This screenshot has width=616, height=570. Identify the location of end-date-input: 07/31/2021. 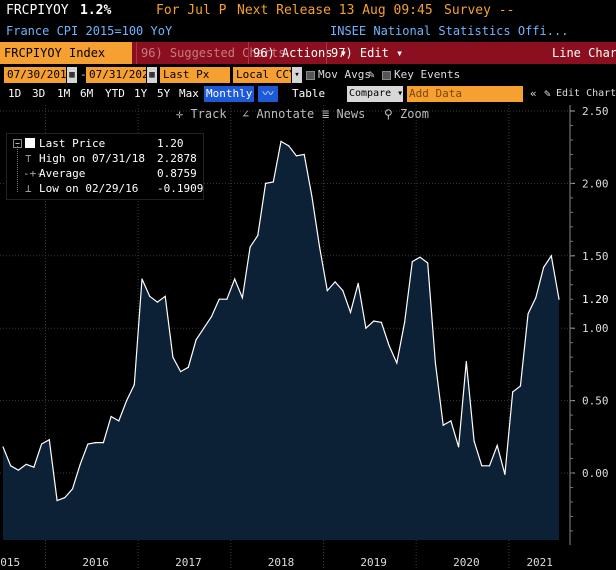
(120, 75).